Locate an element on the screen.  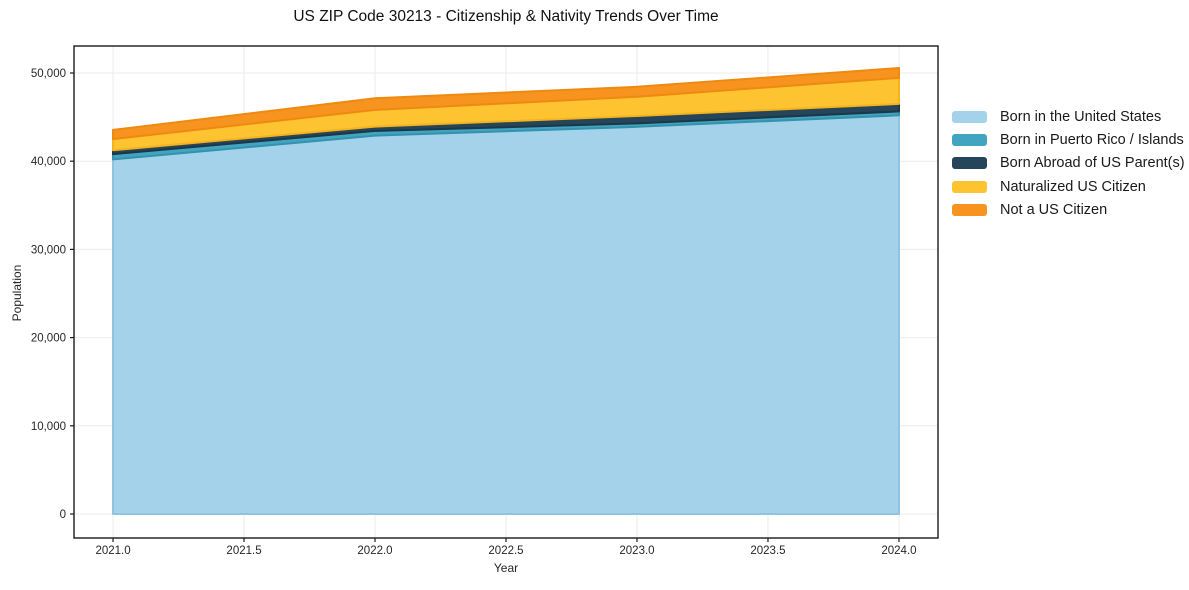
y-tick-label: 10,000 is located at coordinates (48, 427).